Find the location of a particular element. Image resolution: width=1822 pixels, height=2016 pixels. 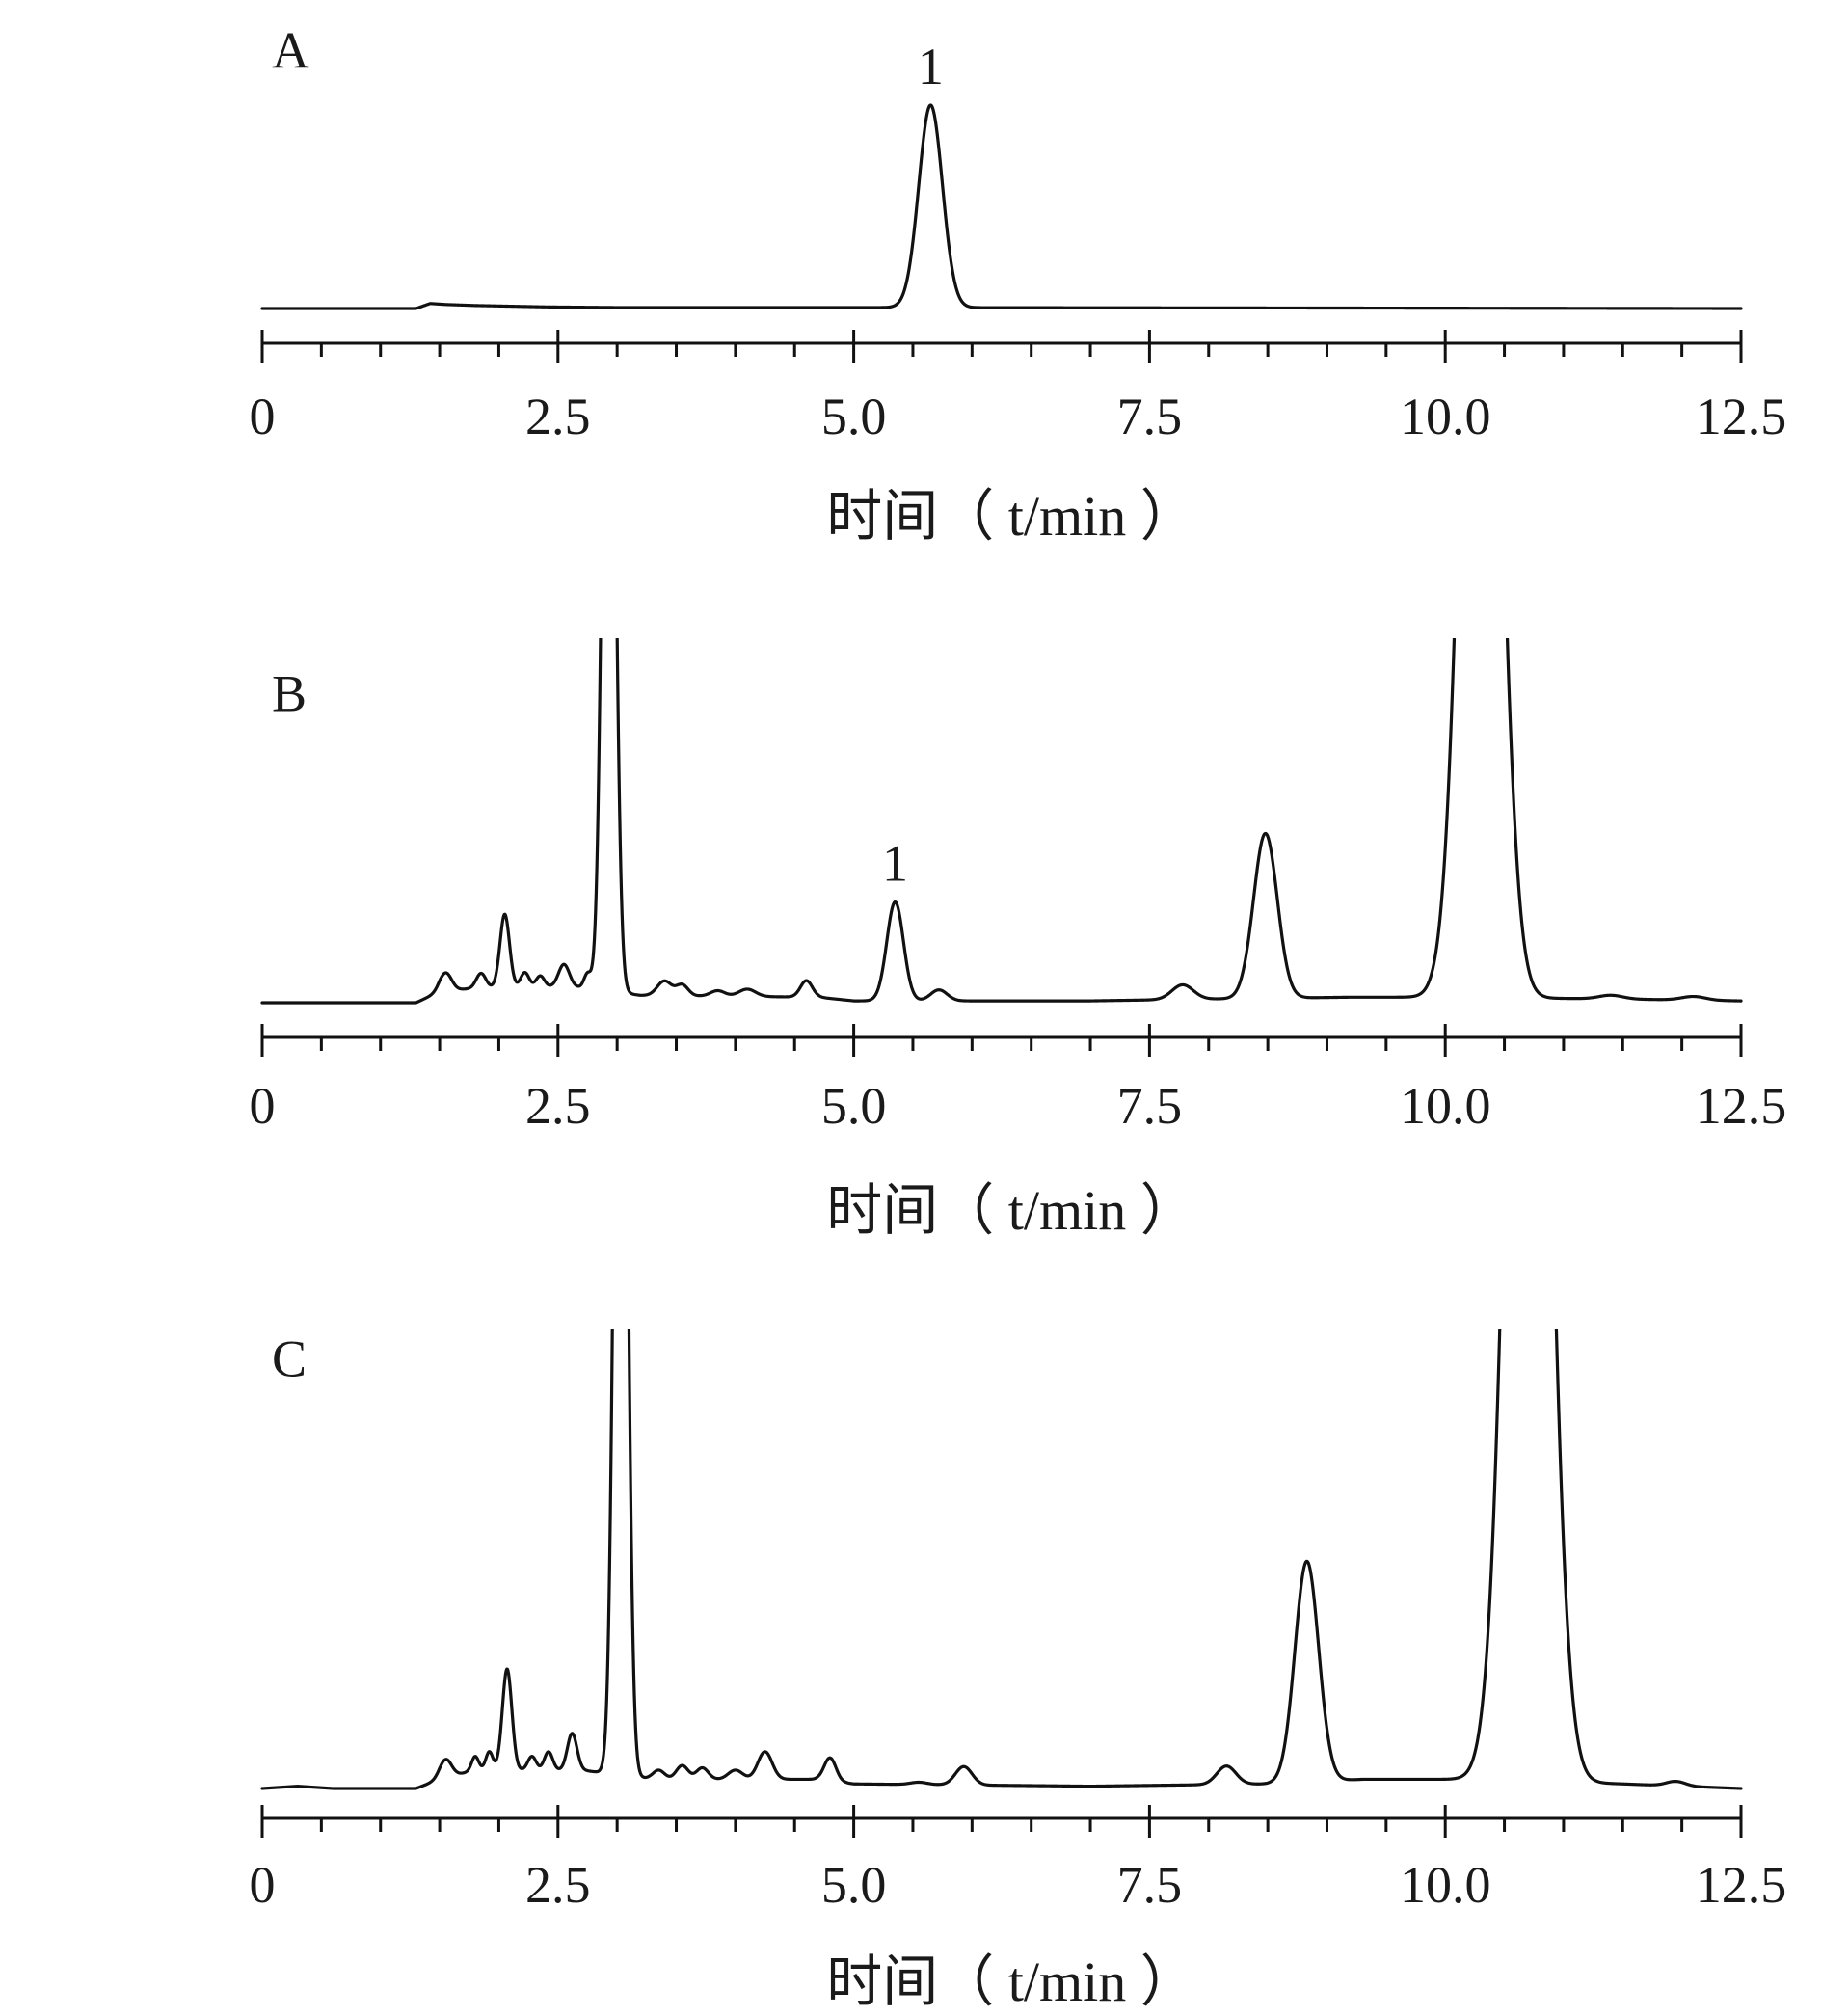

panel-label: B is located at coordinates (289, 693).